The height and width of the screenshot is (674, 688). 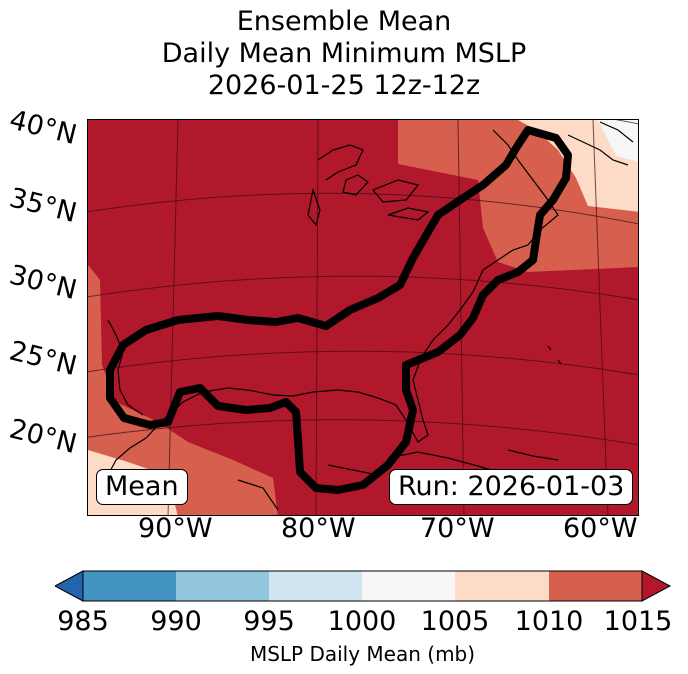 What do you see at coordinates (142, 487) in the screenshot?
I see `mean-box: Mean` at bounding box center [142, 487].